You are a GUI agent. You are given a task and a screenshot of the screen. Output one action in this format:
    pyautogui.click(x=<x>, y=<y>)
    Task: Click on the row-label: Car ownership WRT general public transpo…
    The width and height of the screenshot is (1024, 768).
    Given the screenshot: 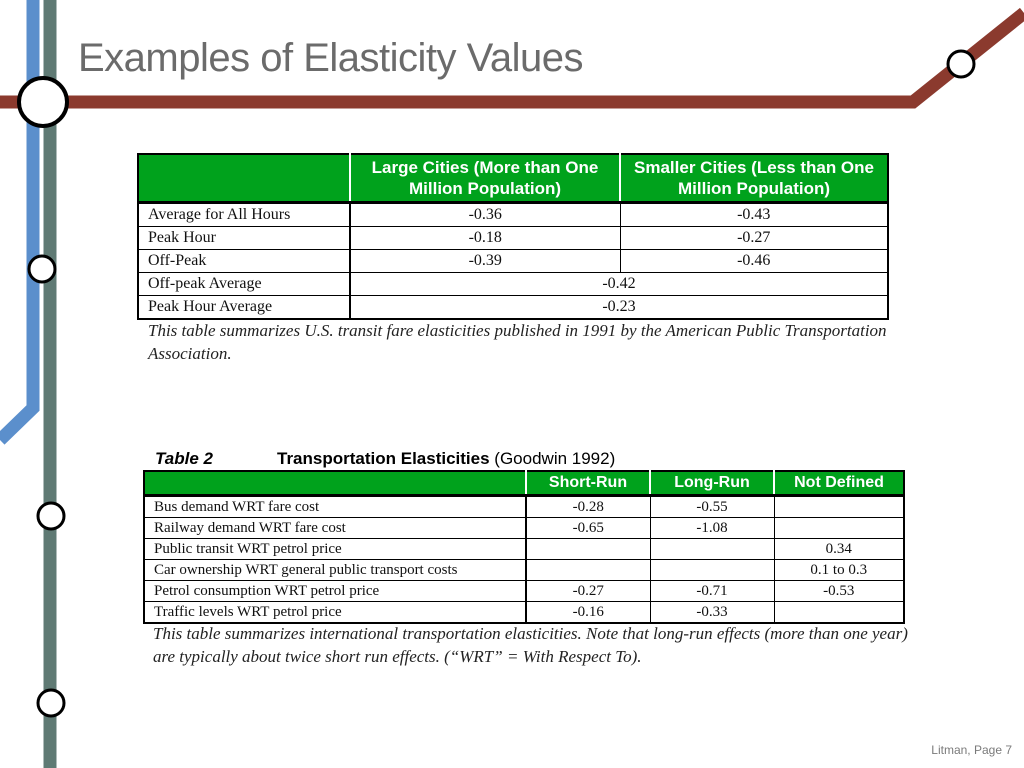 What is the action you would take?
    pyautogui.click(x=335, y=570)
    